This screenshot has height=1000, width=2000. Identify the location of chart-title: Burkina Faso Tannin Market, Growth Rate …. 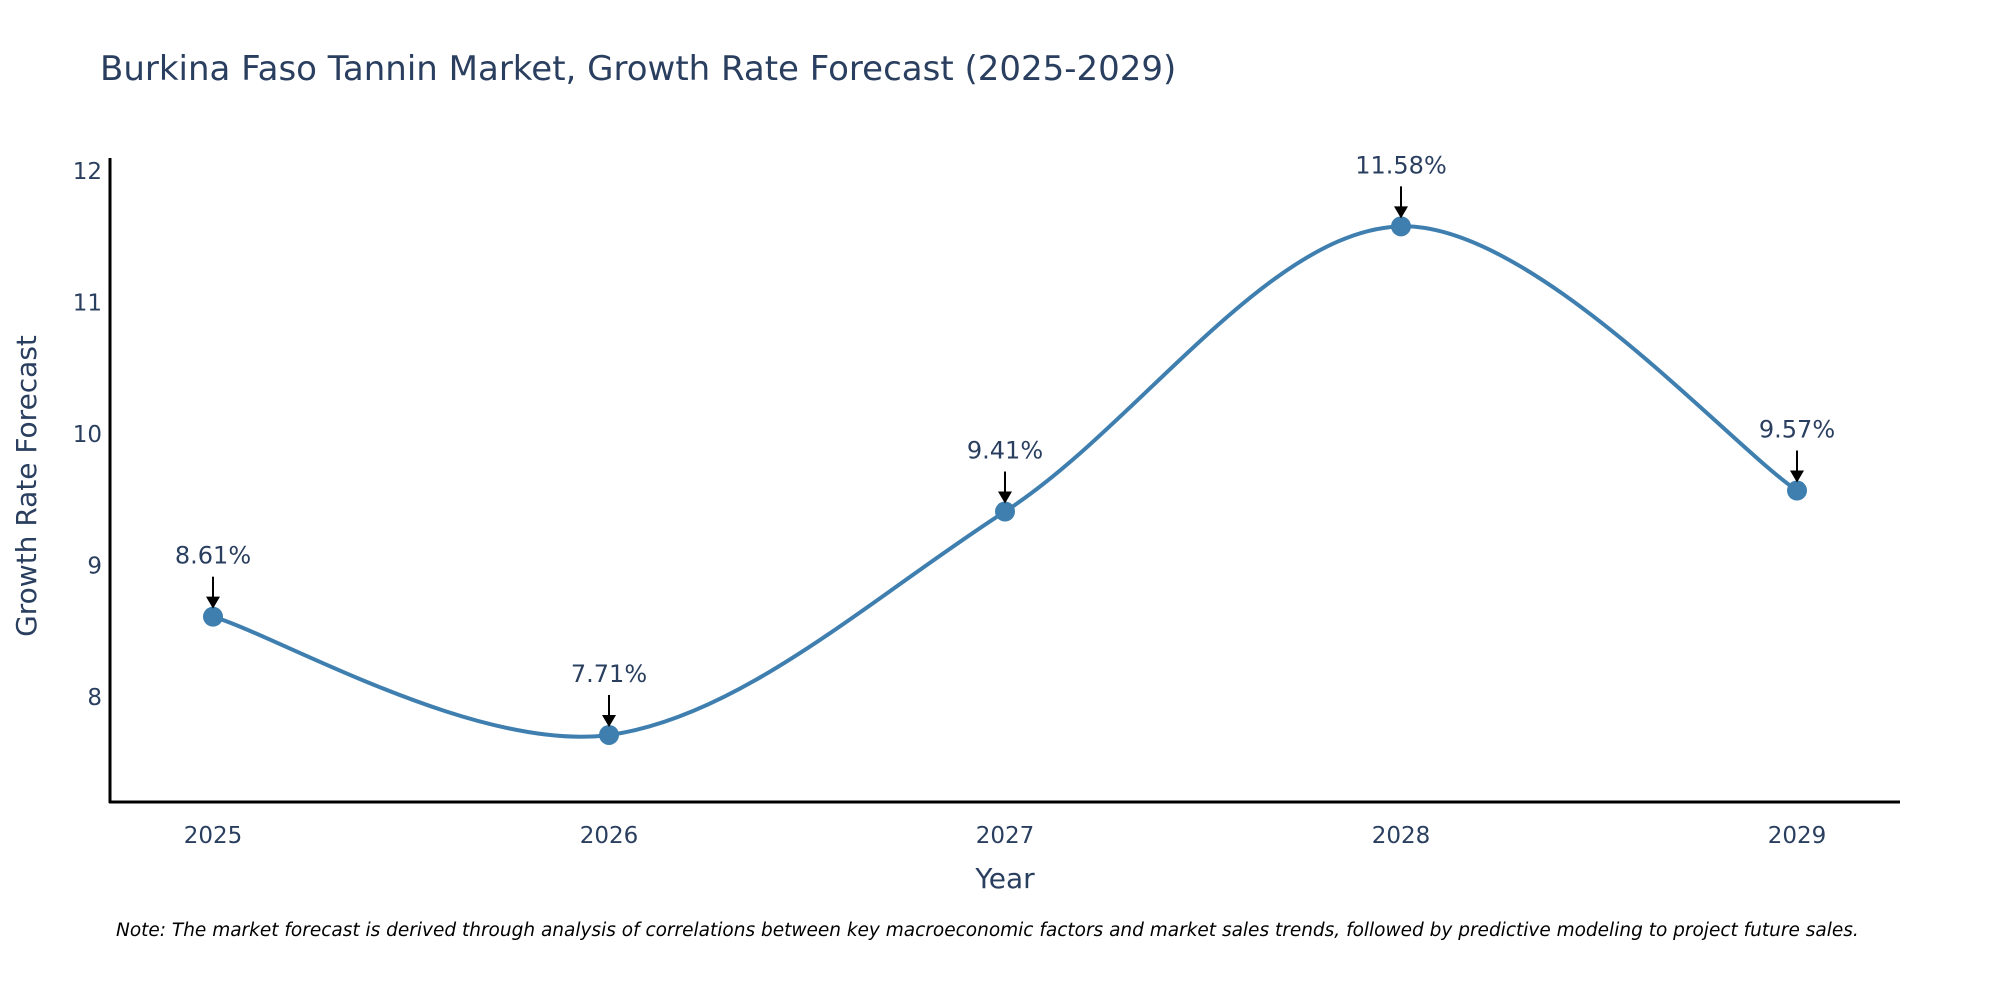
(638, 69).